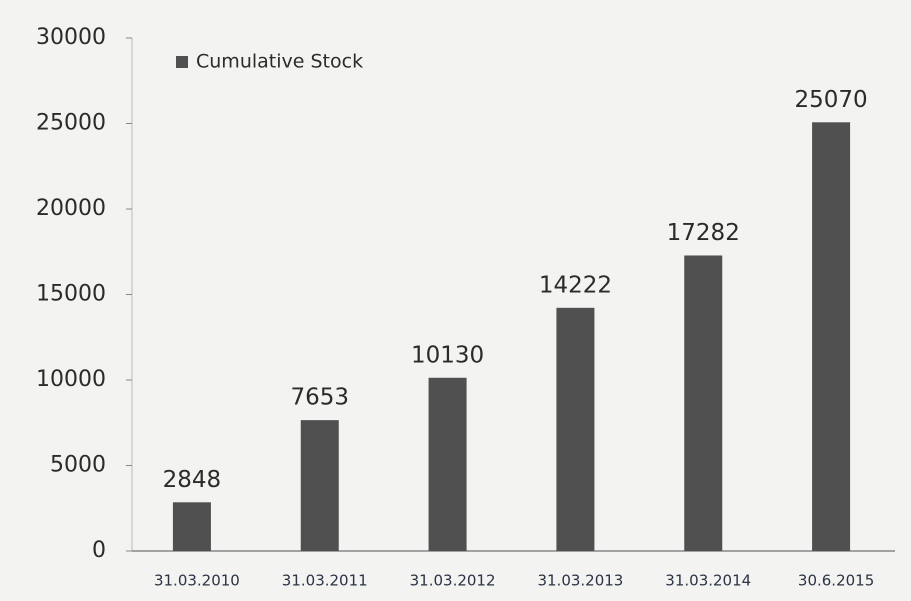  I want to click on x-tick-label: 31.03.2013, so click(580, 581).